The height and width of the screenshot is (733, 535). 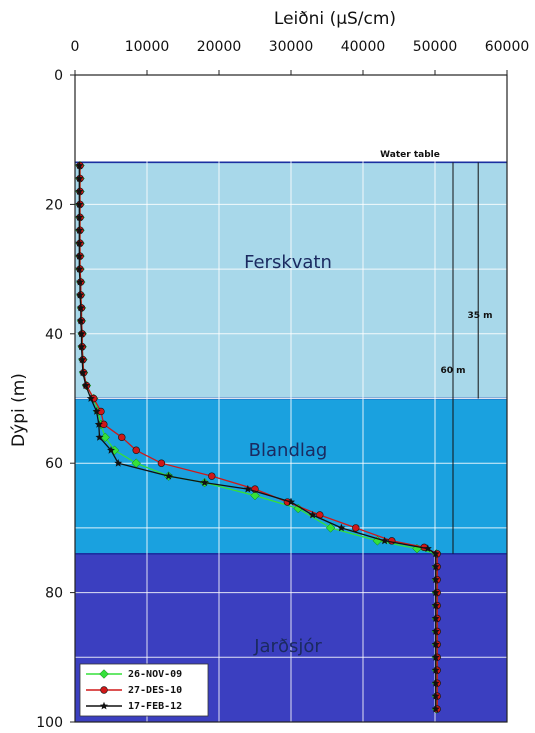 What do you see at coordinates (287, 646) in the screenshot?
I see `zone-label-jardsjor: Jarðsjór` at bounding box center [287, 646].